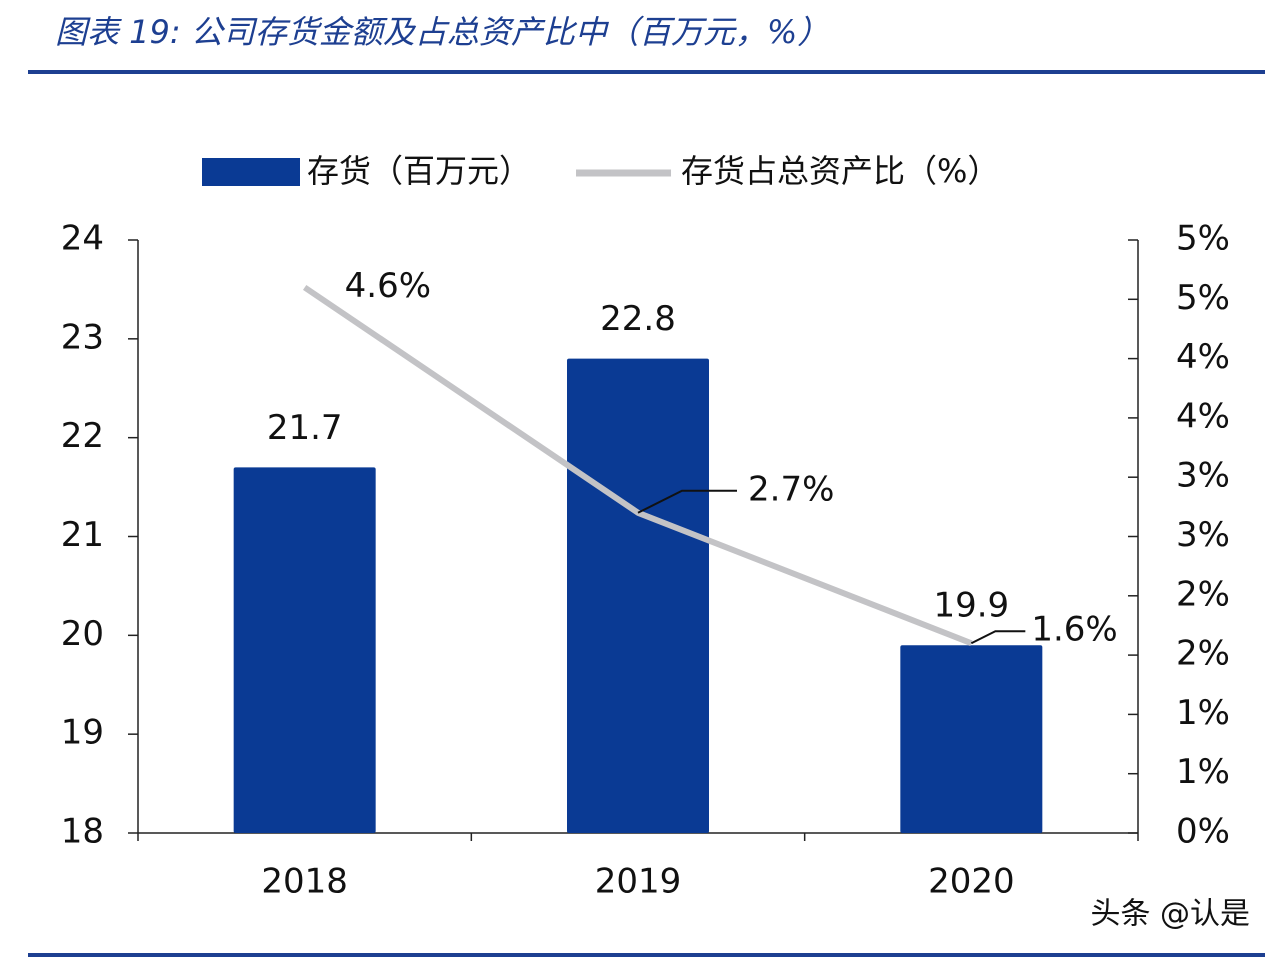 The width and height of the screenshot is (1280, 960). What do you see at coordinates (1203, 832) in the screenshot?
I see `y2-tick-label: 0%` at bounding box center [1203, 832].